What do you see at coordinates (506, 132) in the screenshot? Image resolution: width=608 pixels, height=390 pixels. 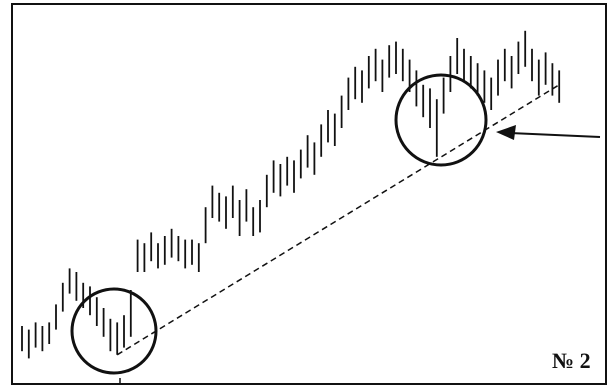 I see `arrow-head` at bounding box center [506, 132].